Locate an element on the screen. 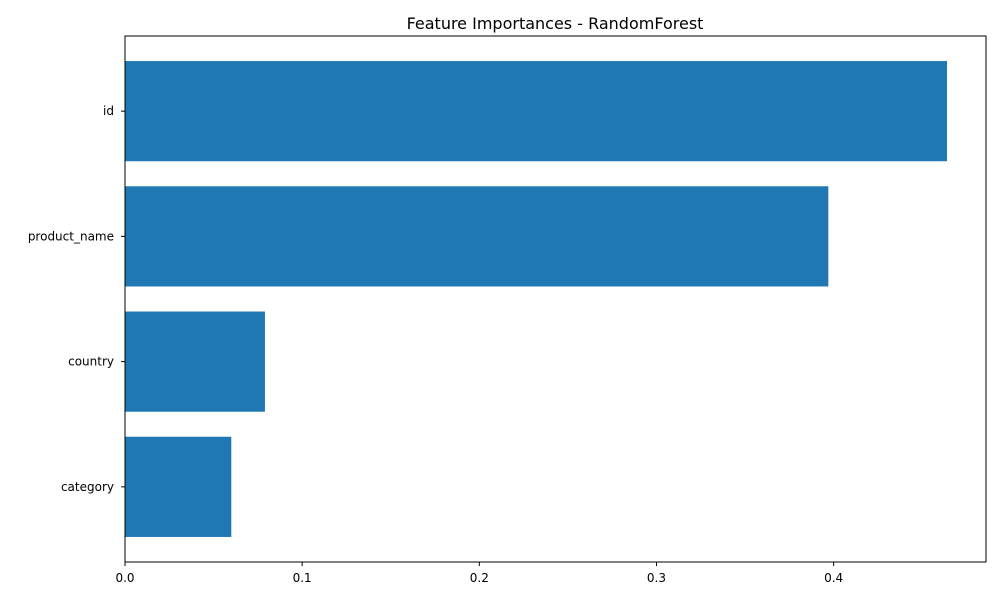  x-tick-label: 0.4 is located at coordinates (833, 578).